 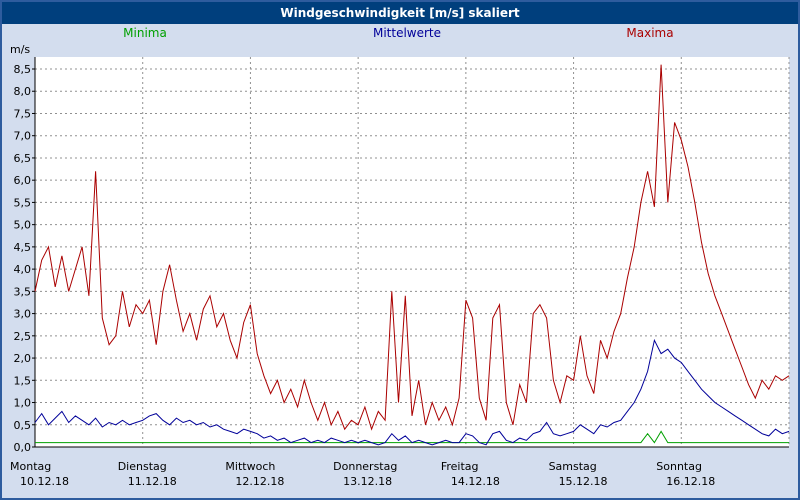 What do you see at coordinates (250, 466) in the screenshot?
I see `x-day-label: Mittwoch` at bounding box center [250, 466].